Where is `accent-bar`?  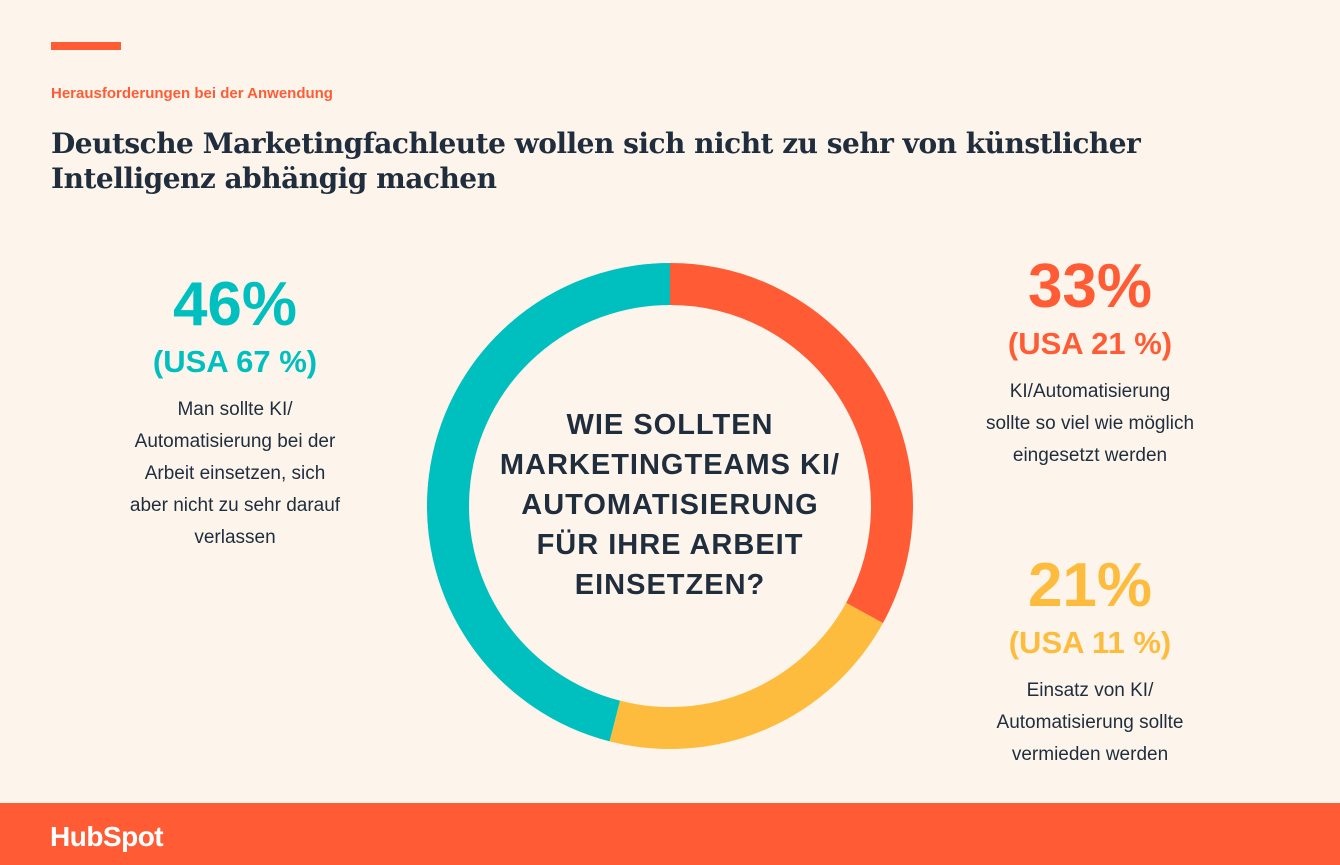 accent-bar is located at coordinates (86, 46).